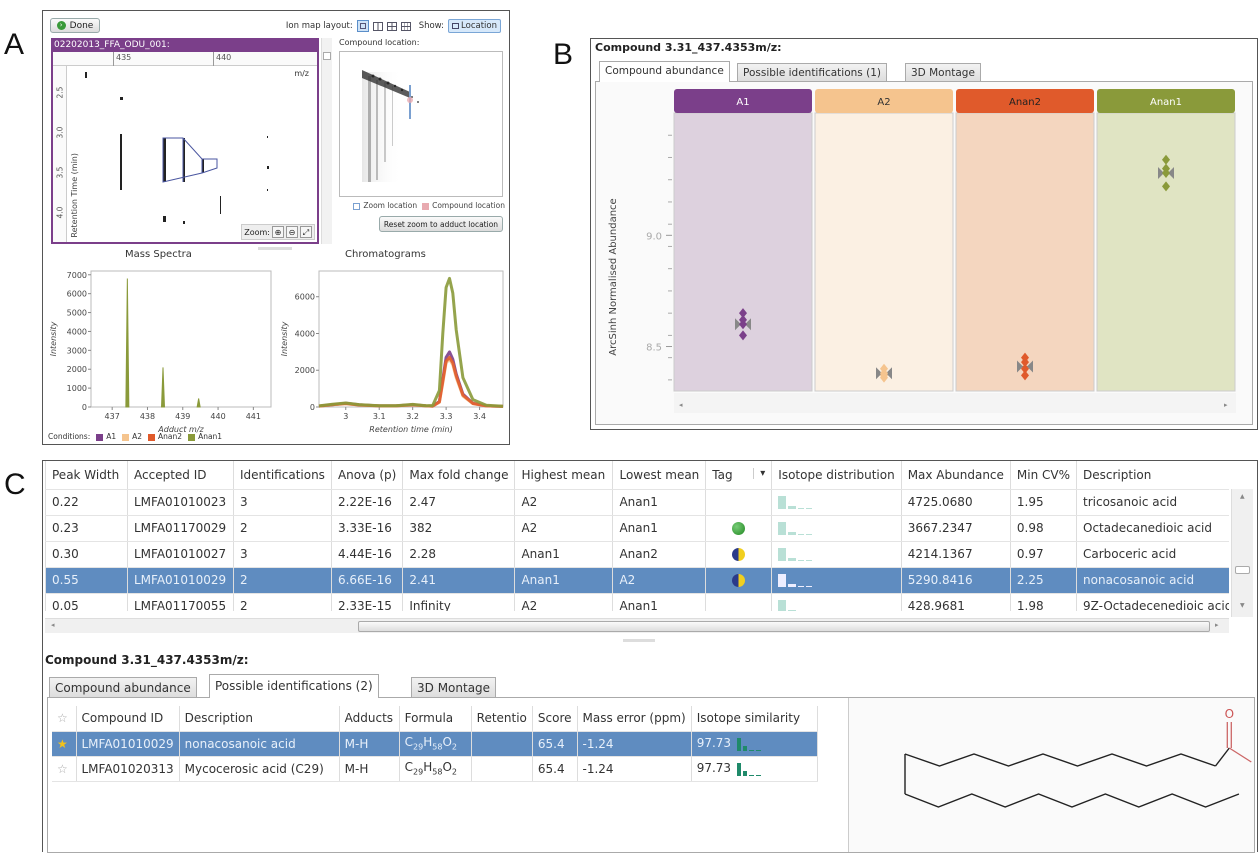 The image size is (1260, 856). What do you see at coordinates (1242, 605) in the screenshot?
I see `scroll-down-icon: ▼` at bounding box center [1242, 605].